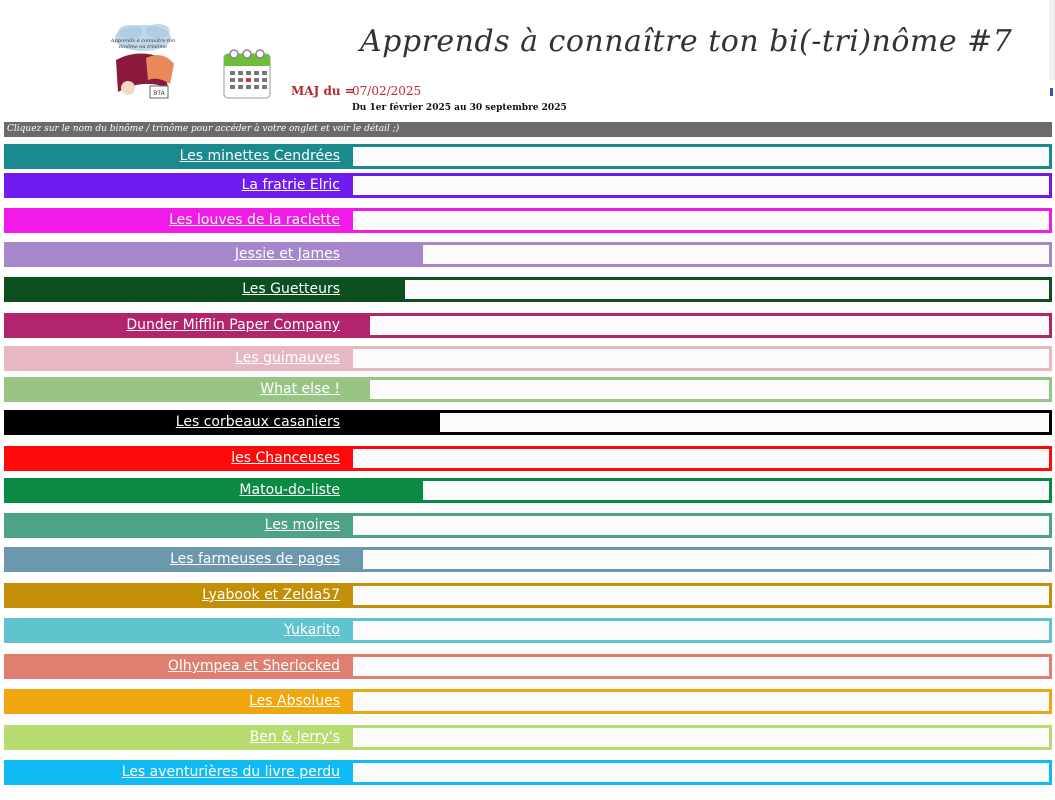 The image size is (1055, 800). I want to click on svg-text: binôme ou trinôme, so click(143, 46).